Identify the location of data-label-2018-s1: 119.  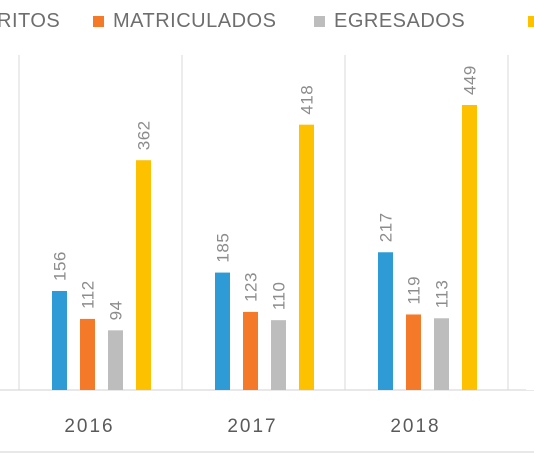
(414, 290).